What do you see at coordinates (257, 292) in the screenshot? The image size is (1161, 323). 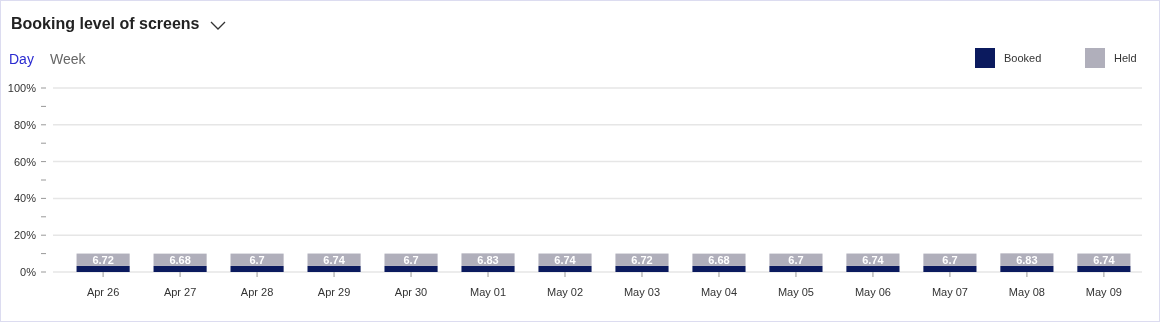 I see `x-tick-label: Apr 28` at bounding box center [257, 292].